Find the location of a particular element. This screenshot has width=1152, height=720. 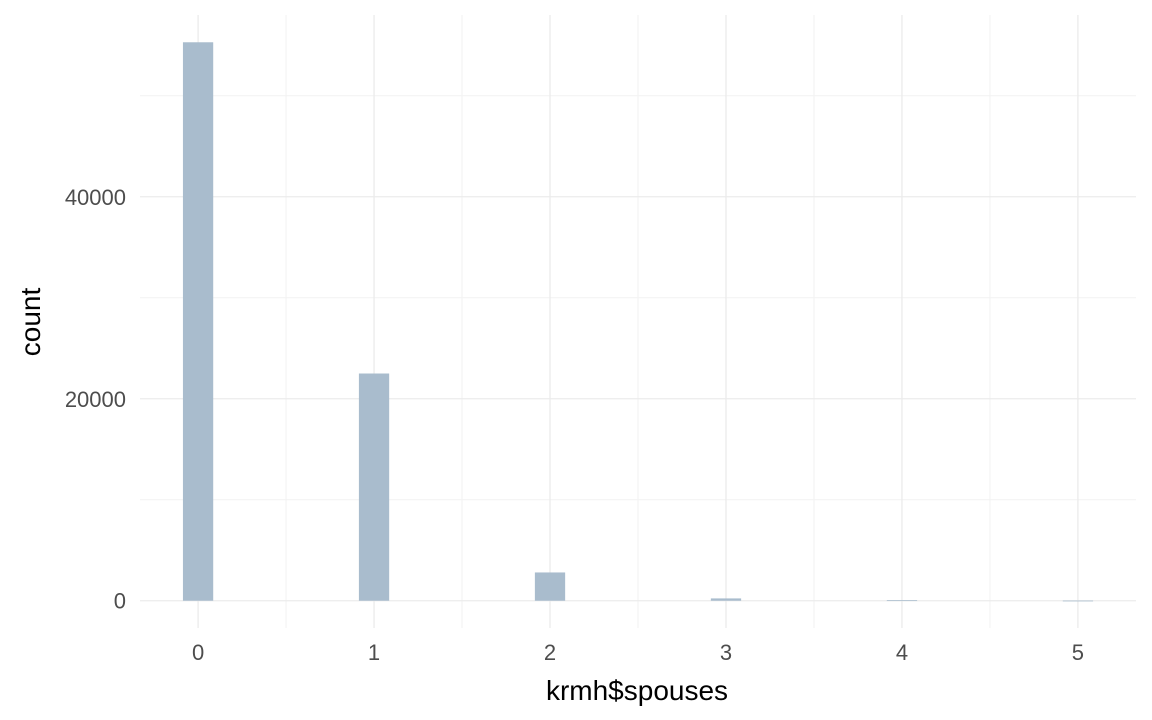

y-axis-tick-labels: 0 20000 40000 is located at coordinates (95, 399).